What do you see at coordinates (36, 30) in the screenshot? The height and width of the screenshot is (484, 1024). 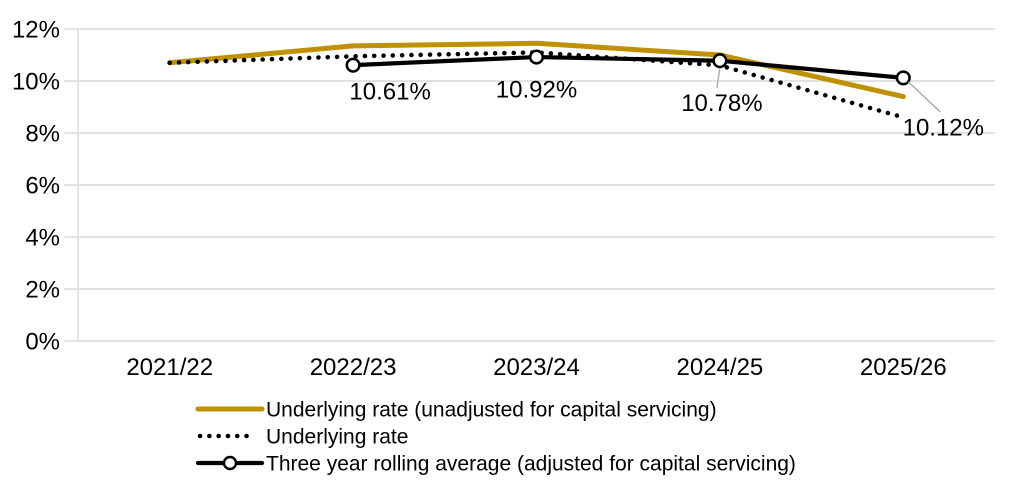 I see `y-axis-tick-label: 12%` at bounding box center [36, 30].